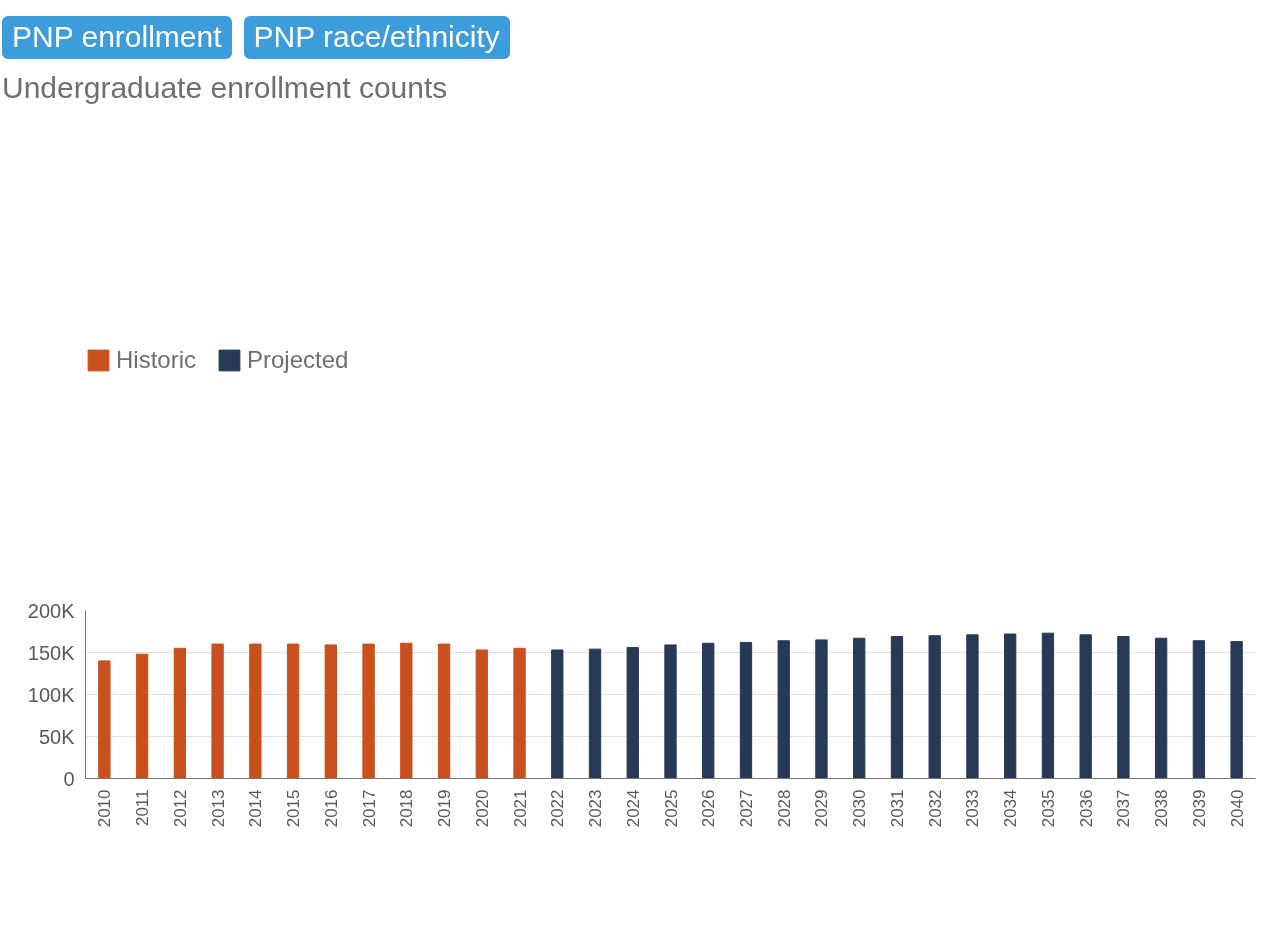 The image size is (1280, 944). Describe the element at coordinates (376, 37) in the screenshot. I see `text: PNP race/ethnicity` at that location.